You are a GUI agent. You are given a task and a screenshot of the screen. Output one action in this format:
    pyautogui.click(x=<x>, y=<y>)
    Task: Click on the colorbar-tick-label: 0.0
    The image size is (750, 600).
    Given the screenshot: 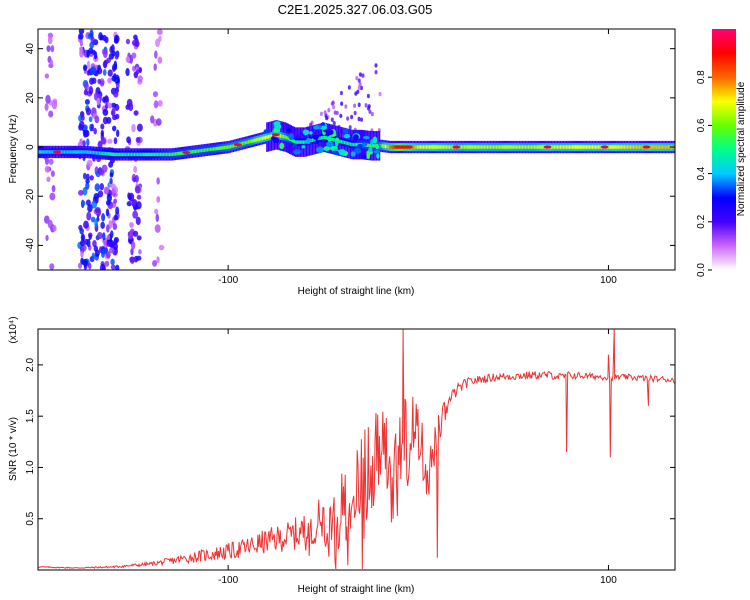 What is the action you would take?
    pyautogui.click(x=701, y=270)
    